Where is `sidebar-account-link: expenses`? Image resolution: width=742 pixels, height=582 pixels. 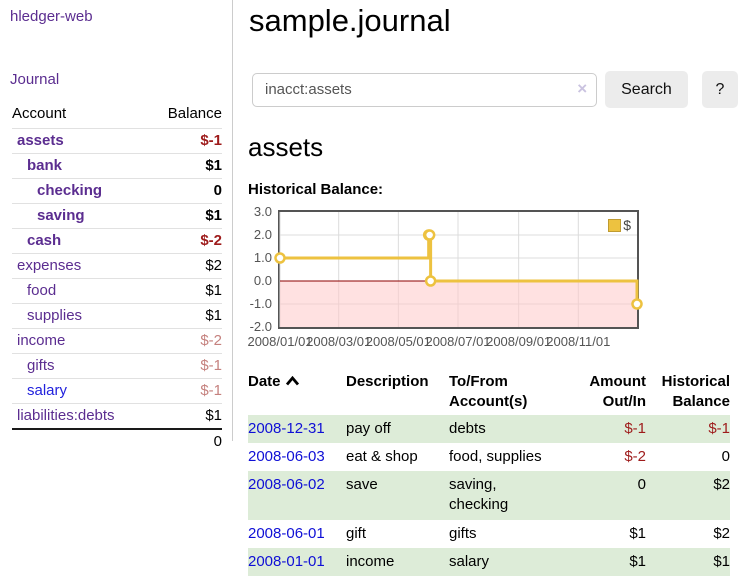 sidebar-account-link: expenses is located at coordinates (49, 265).